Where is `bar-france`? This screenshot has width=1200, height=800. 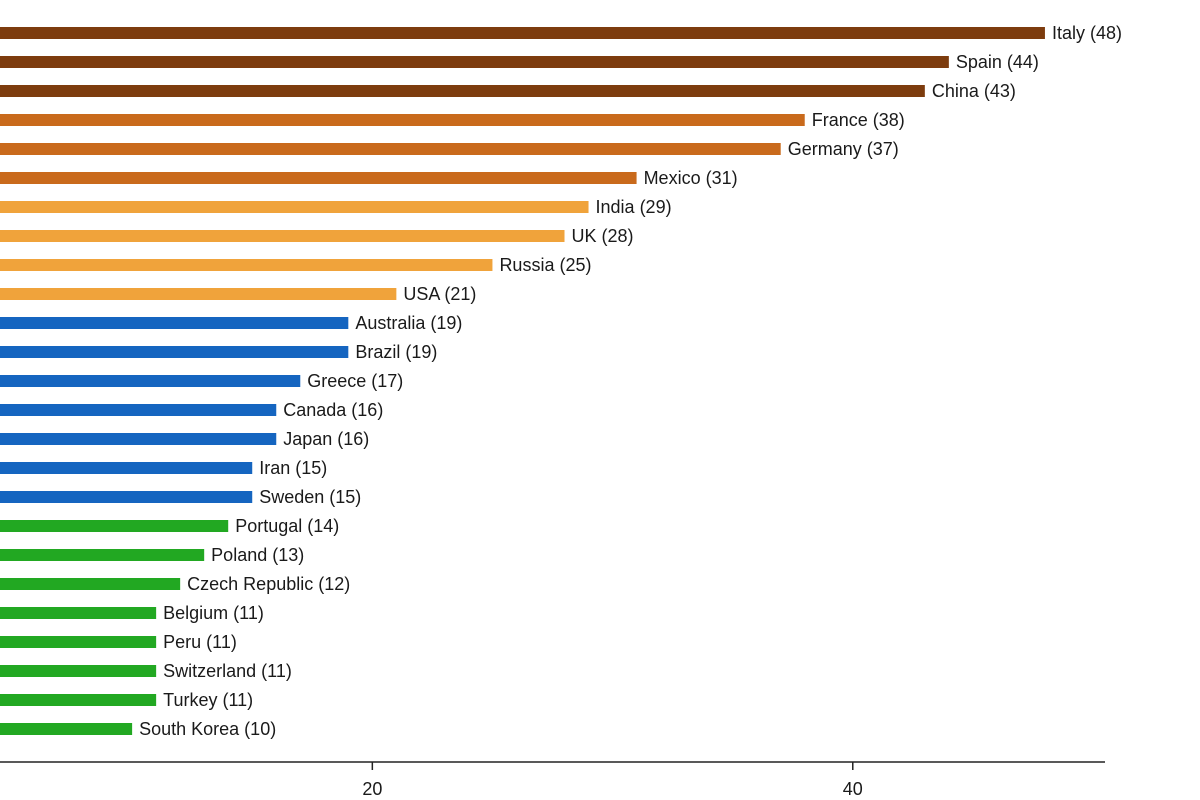 bar-france is located at coordinates (402, 120).